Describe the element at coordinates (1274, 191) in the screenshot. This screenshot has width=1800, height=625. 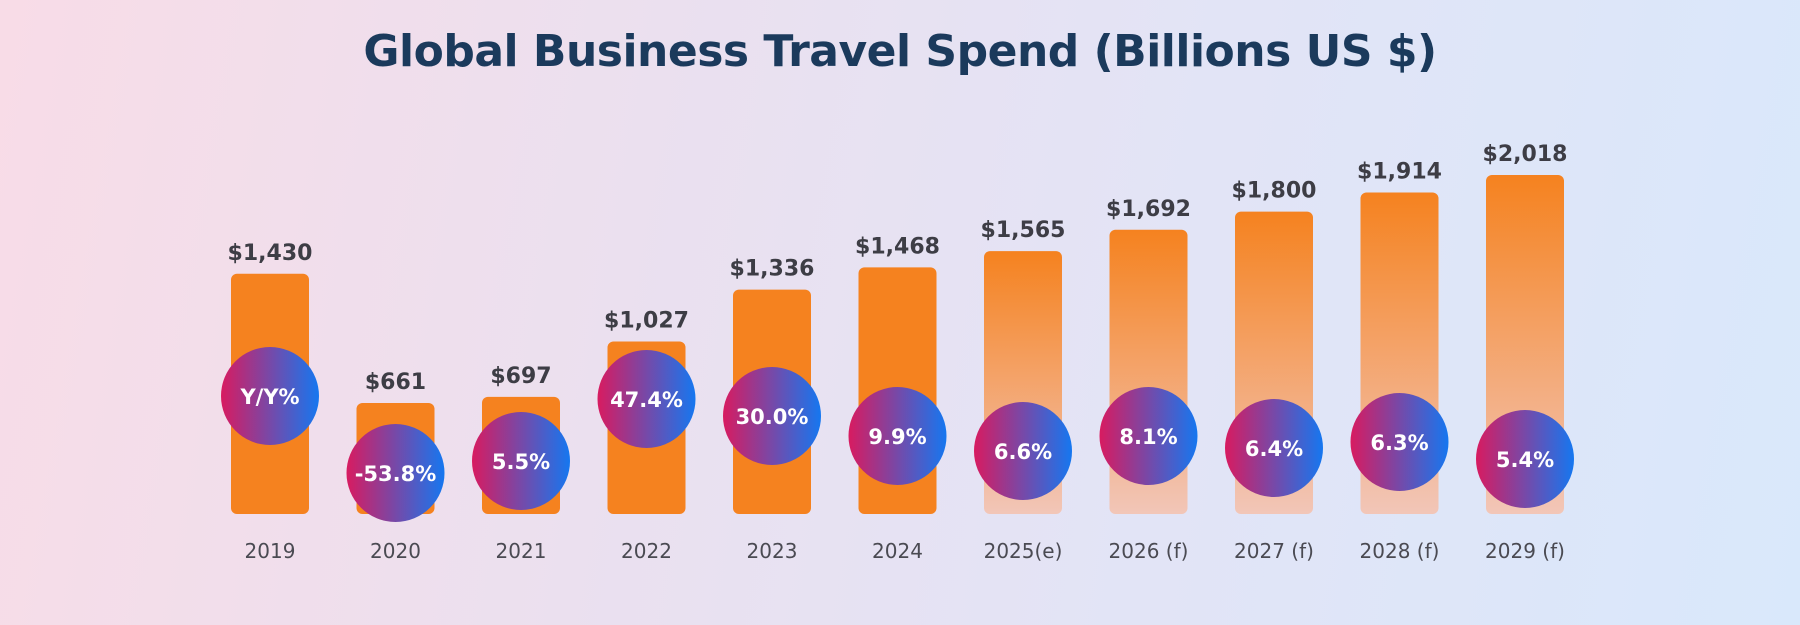
I see `value-label: $1,800` at that location.